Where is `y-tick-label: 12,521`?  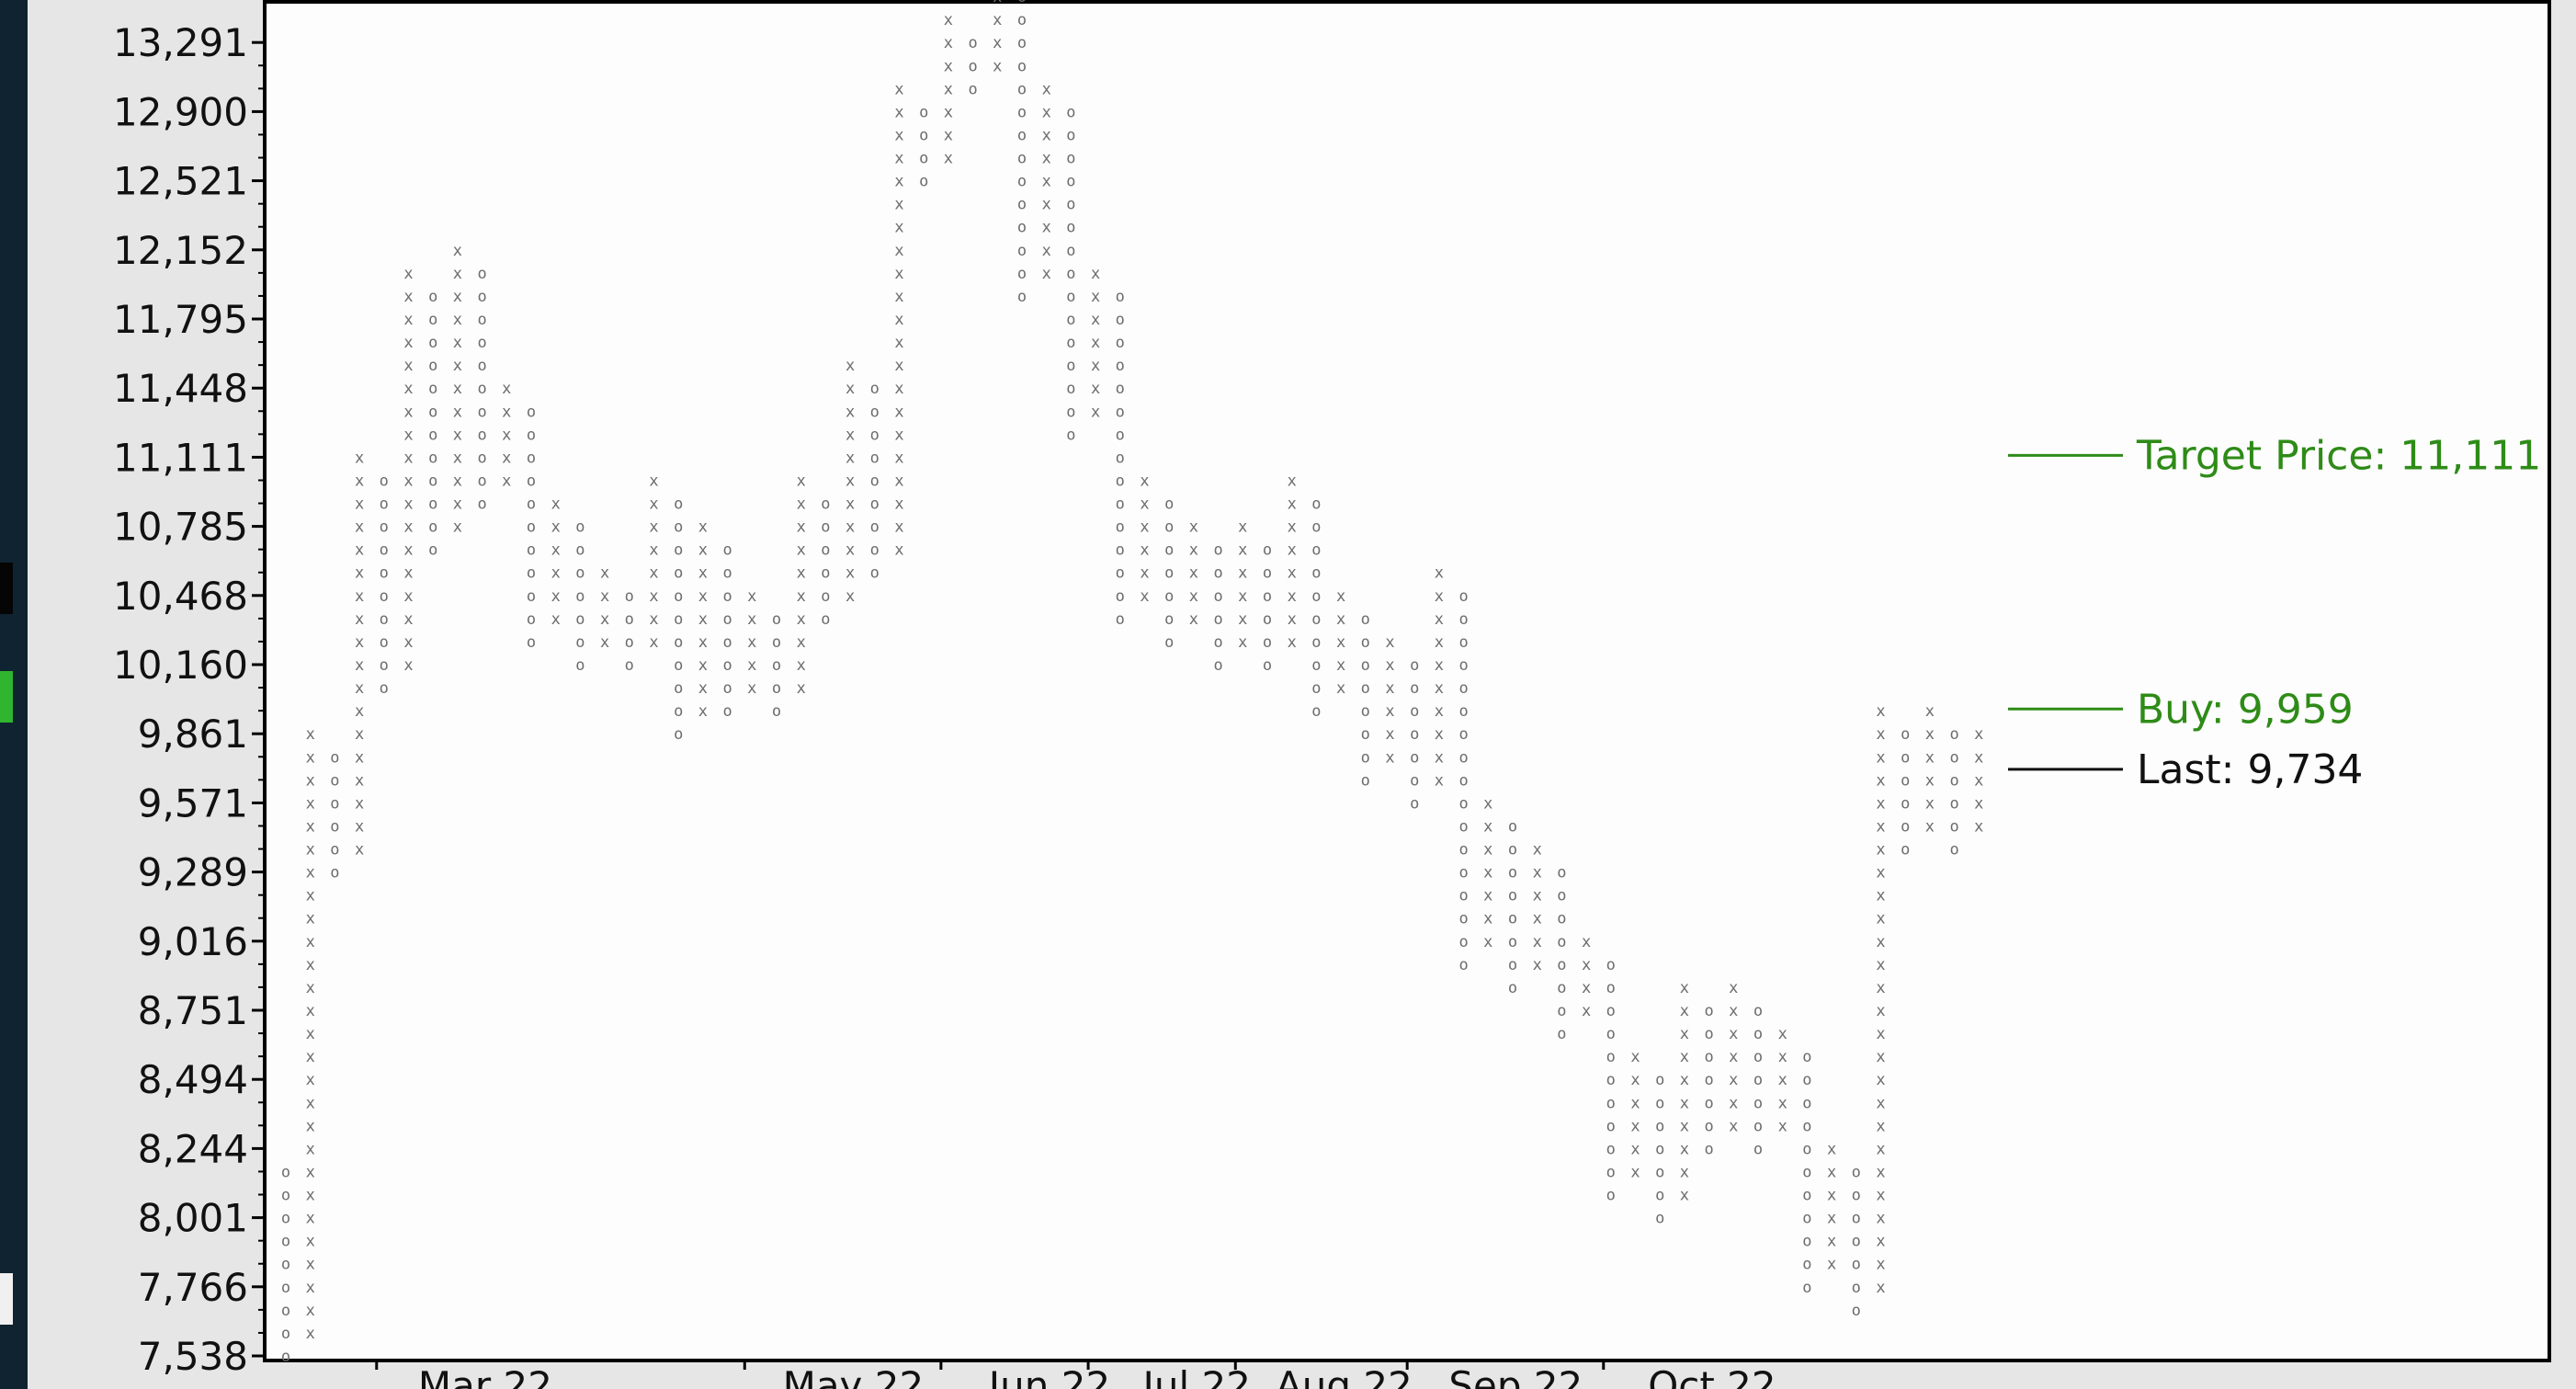 y-tick-label: 12,521 is located at coordinates (181, 181).